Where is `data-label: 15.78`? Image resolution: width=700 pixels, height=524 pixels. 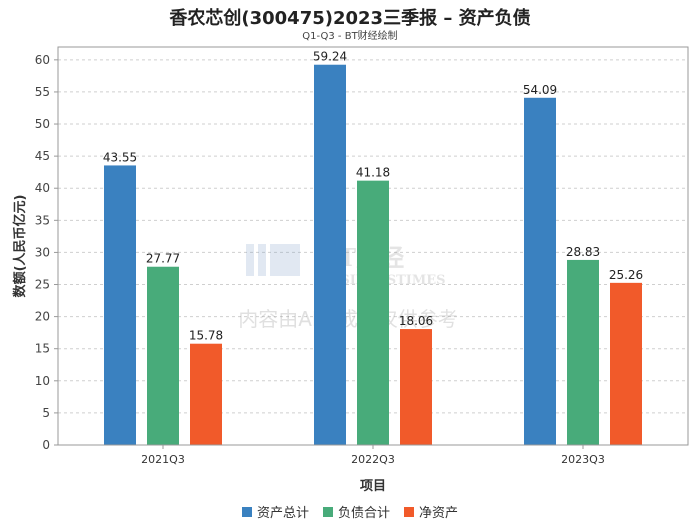
data-label: 15.78 is located at coordinates (206, 336).